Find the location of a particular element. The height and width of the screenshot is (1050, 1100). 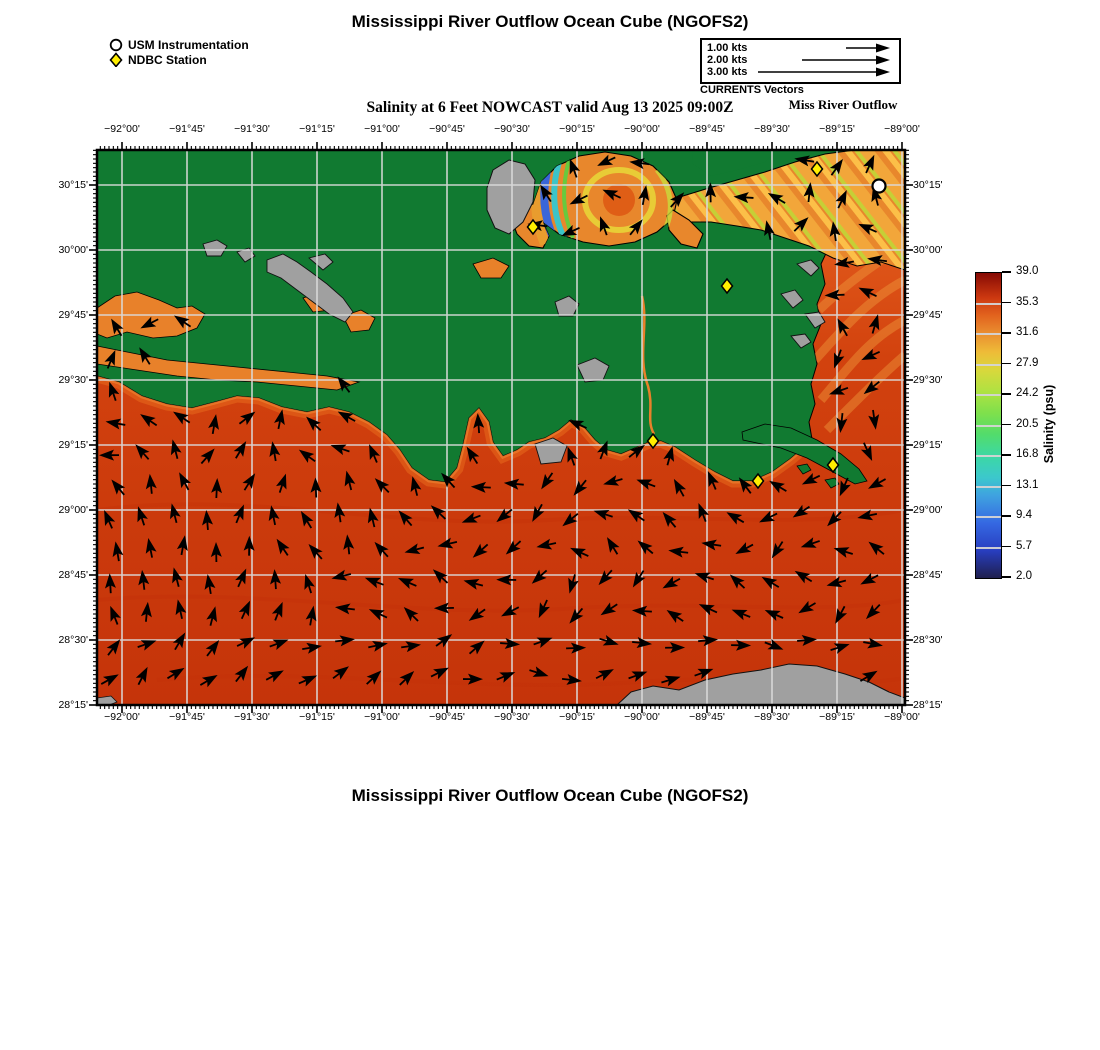

salinity-colorbar is located at coordinates (988, 425).